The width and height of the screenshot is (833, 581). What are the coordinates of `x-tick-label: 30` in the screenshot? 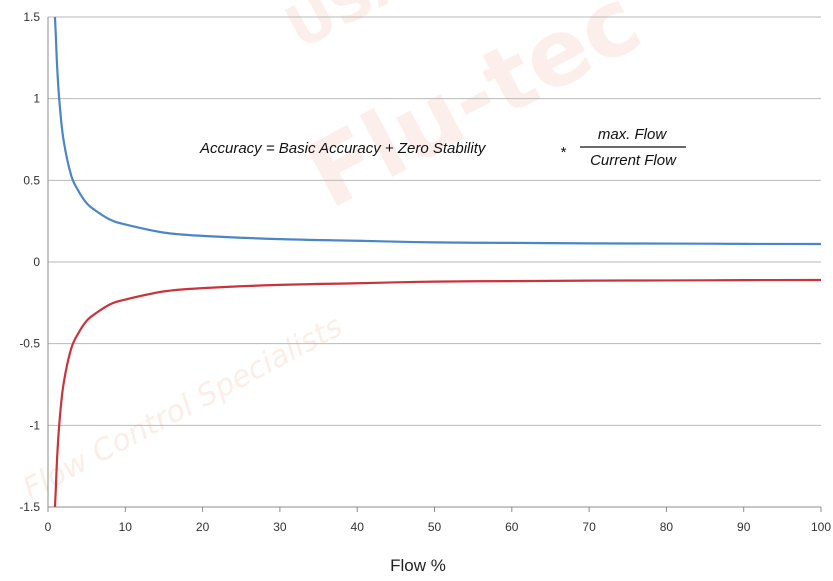 It's located at (280, 527).